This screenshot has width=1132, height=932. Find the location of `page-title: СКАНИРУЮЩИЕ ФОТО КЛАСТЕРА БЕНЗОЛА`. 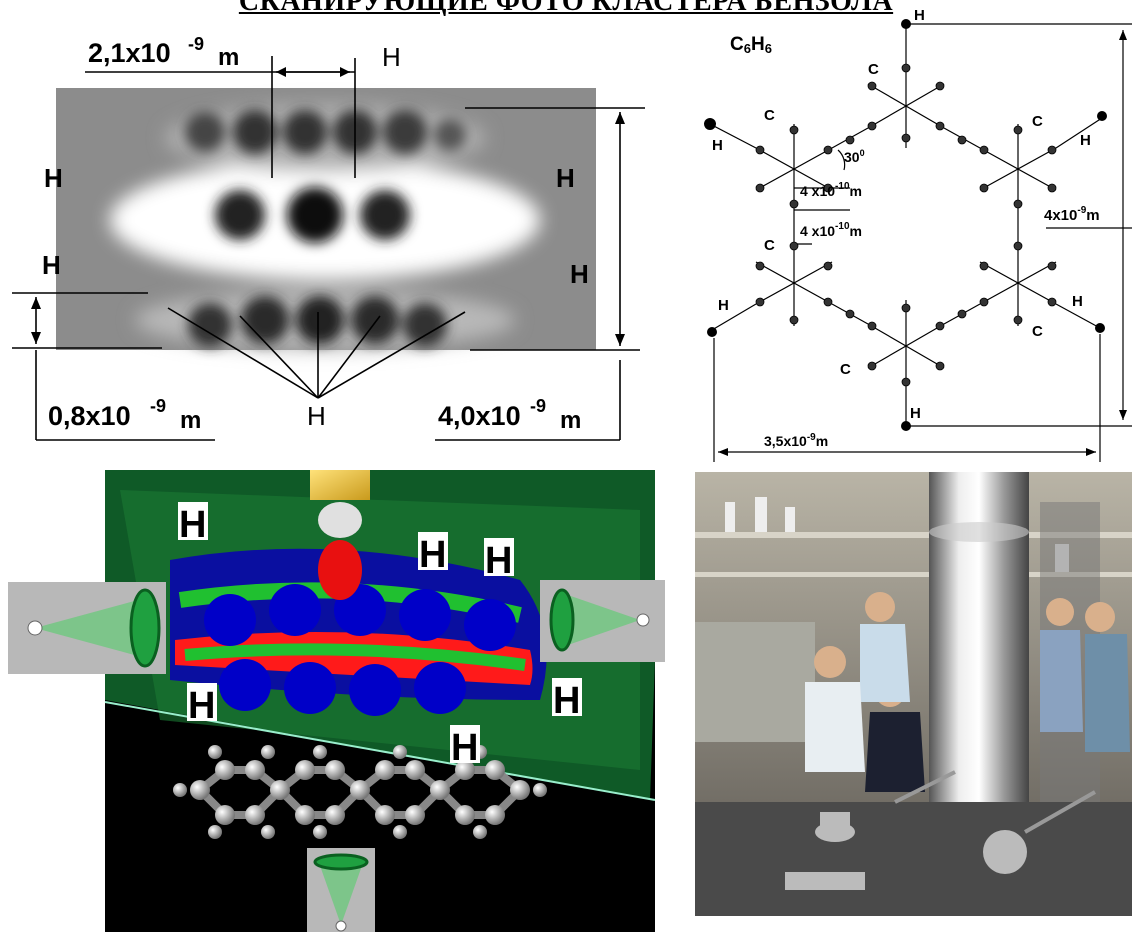

page-title: СКАНИРУЮЩИЕ ФОТО КЛАСТЕРА БЕНЗОЛА is located at coordinates (566, 8).